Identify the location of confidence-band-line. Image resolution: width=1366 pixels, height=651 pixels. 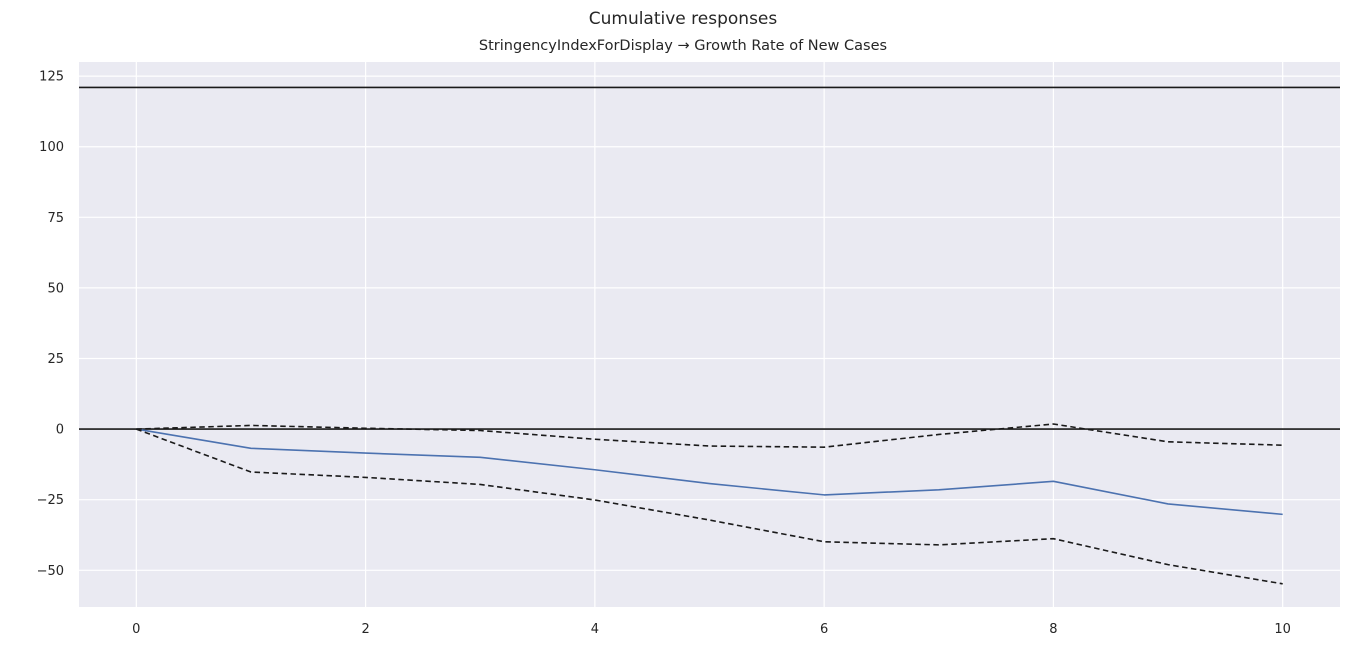
(709, 435).